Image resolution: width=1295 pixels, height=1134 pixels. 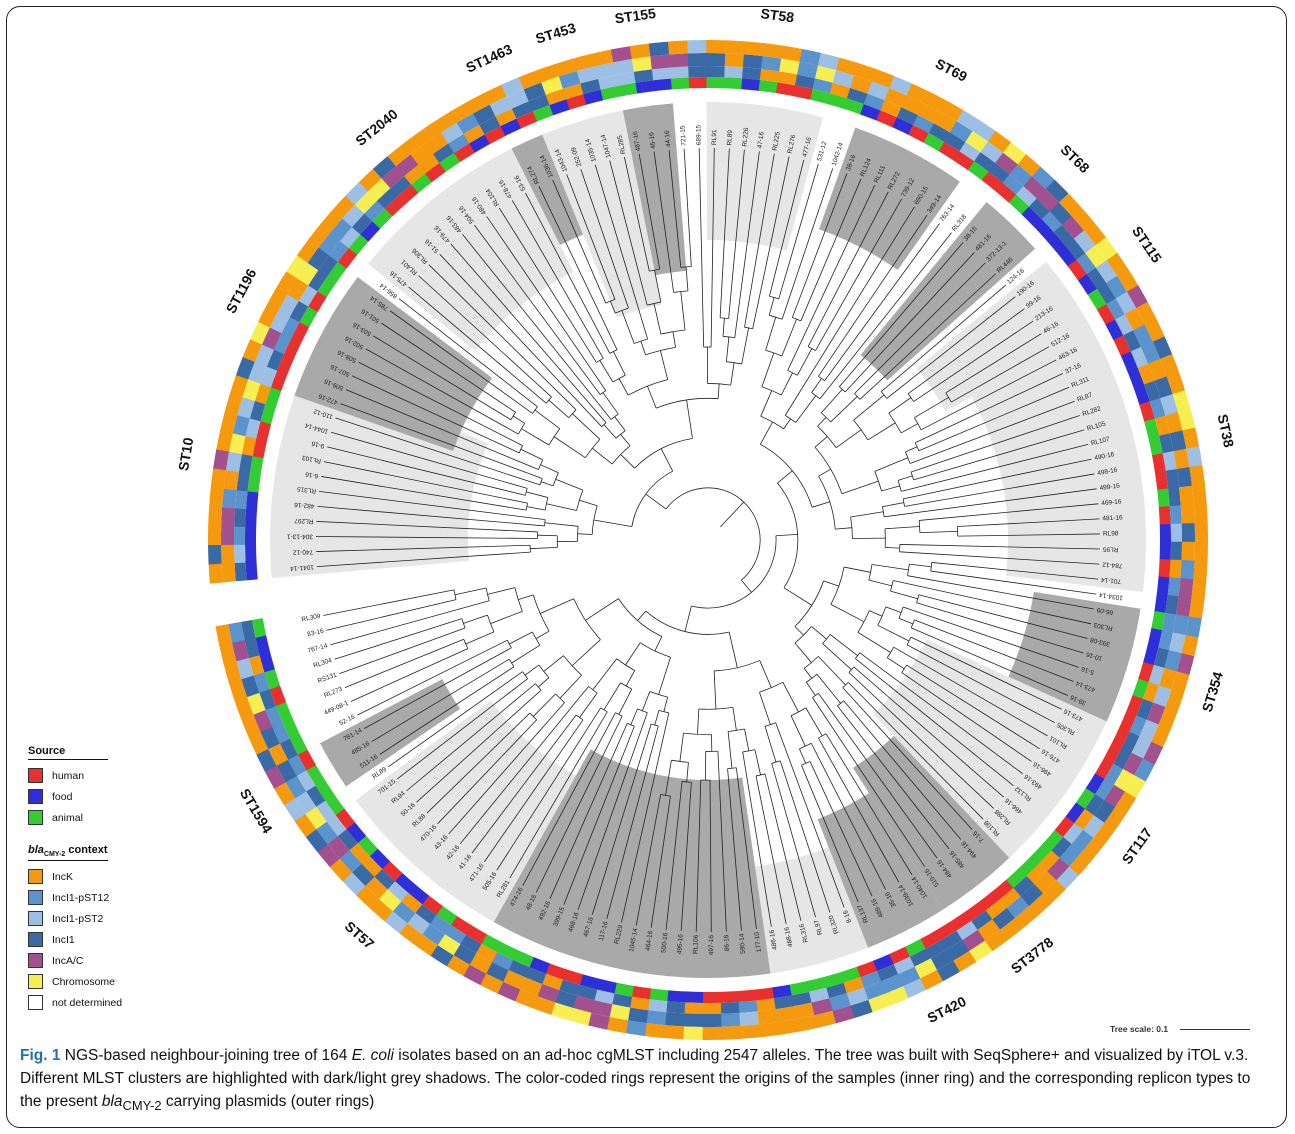 What do you see at coordinates (1105, 611) in the screenshot?
I see `leaf-label: 66-09` at bounding box center [1105, 611].